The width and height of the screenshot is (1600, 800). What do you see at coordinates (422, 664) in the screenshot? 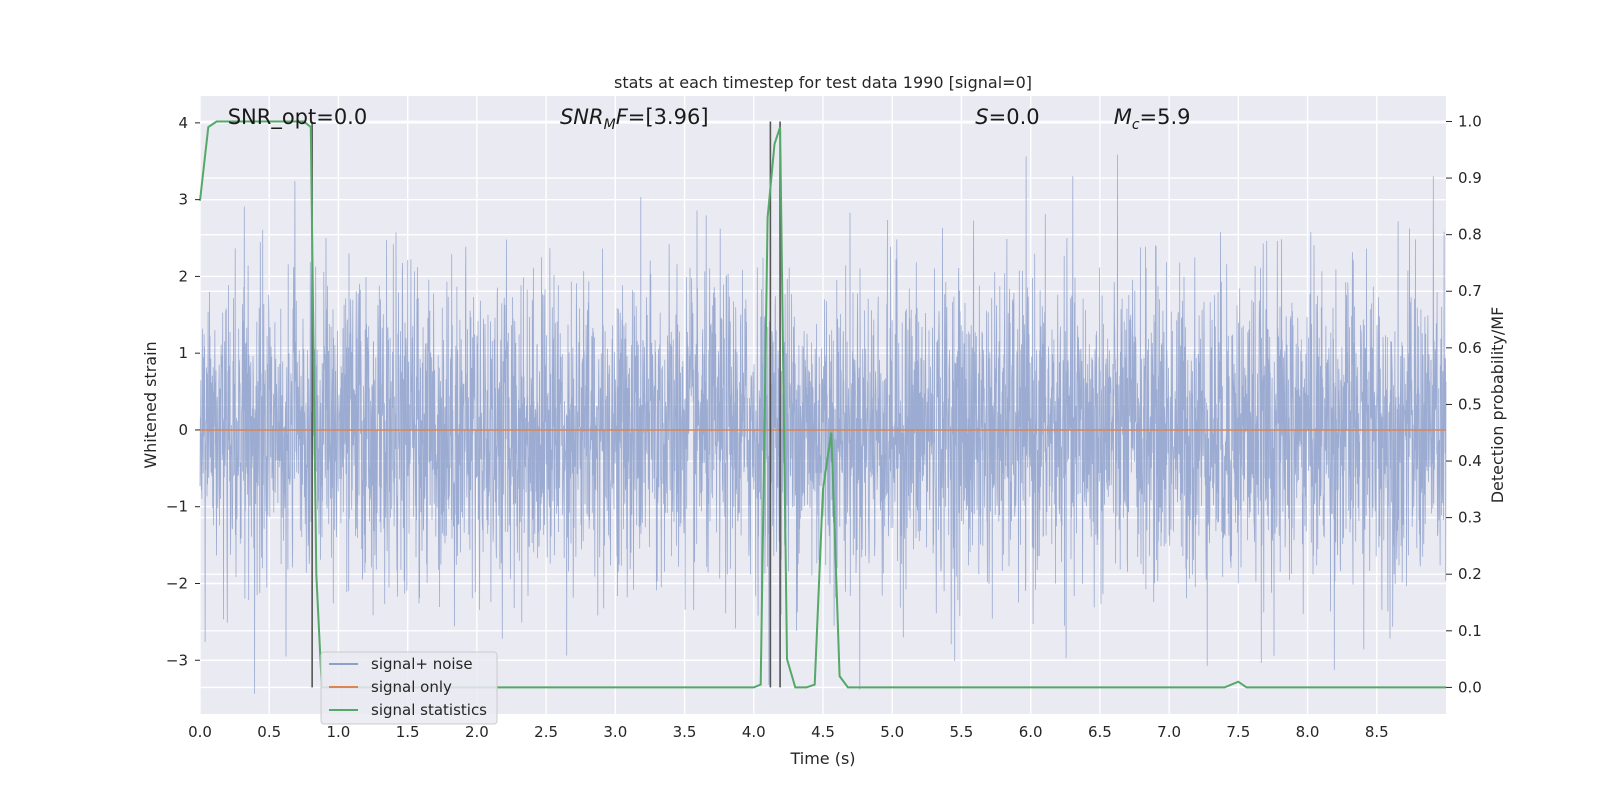
I see `legend-label-noise: signal+ noise` at bounding box center [422, 664].